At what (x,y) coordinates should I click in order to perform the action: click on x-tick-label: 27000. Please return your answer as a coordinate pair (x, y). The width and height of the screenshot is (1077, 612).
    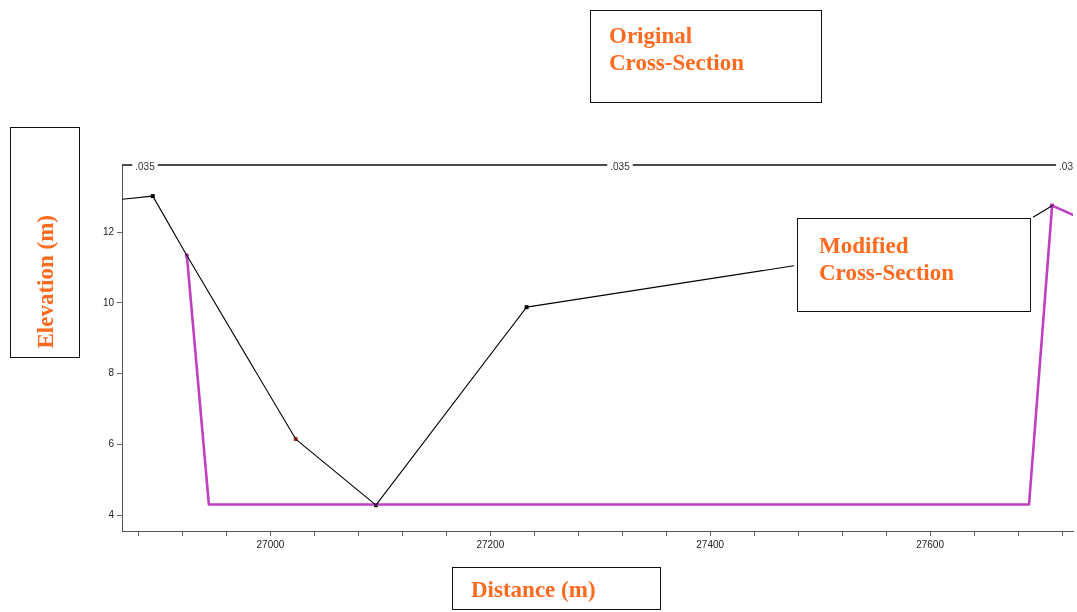
    Looking at the image, I should click on (270, 544).